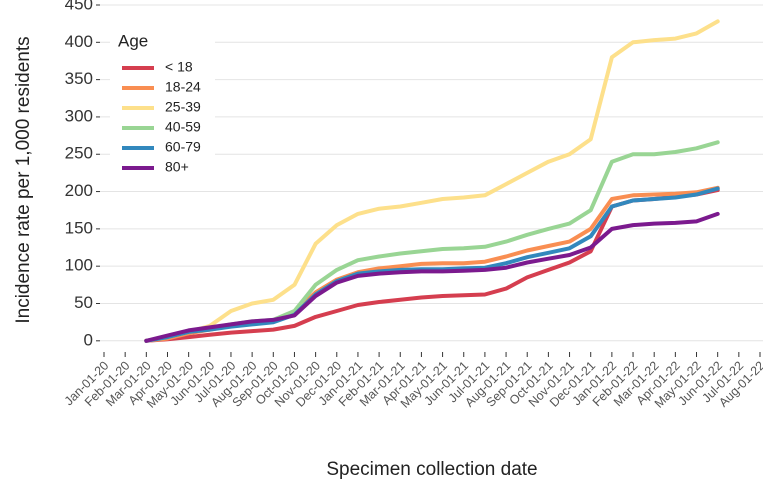  Describe the element at coordinates (83, 302) in the screenshot. I see `y-tick-label: 50` at that location.